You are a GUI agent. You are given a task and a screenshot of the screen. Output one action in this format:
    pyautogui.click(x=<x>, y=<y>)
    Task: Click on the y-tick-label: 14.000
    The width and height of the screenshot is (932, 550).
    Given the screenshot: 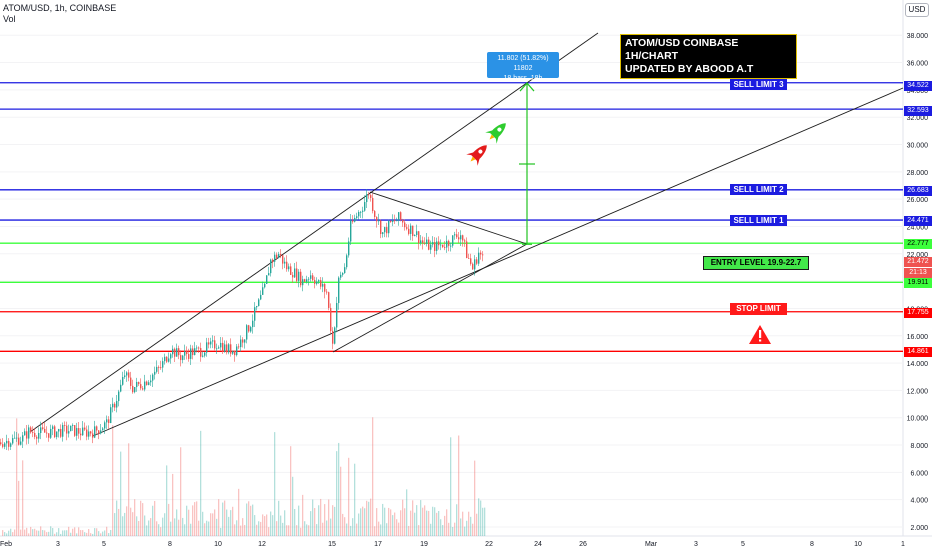 What is the action you would take?
    pyautogui.click(x=918, y=364)
    